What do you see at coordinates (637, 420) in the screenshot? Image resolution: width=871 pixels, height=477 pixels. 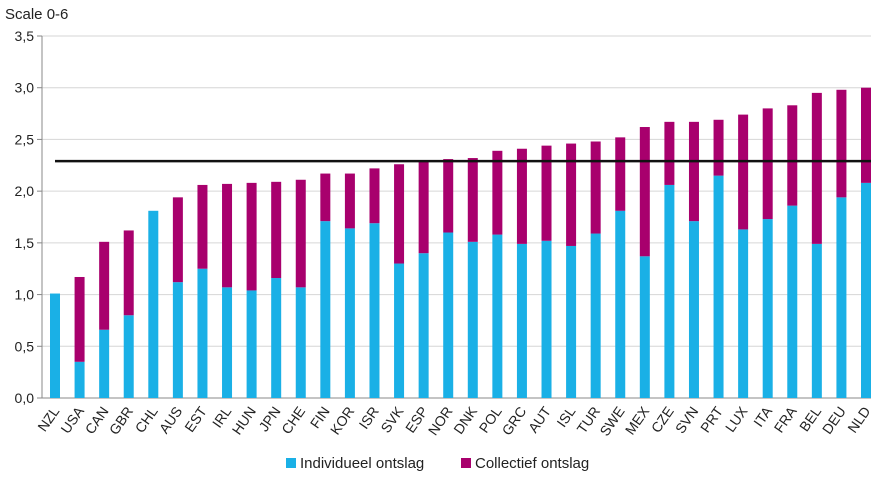 I see `x-tick-label: MEX` at bounding box center [637, 420].